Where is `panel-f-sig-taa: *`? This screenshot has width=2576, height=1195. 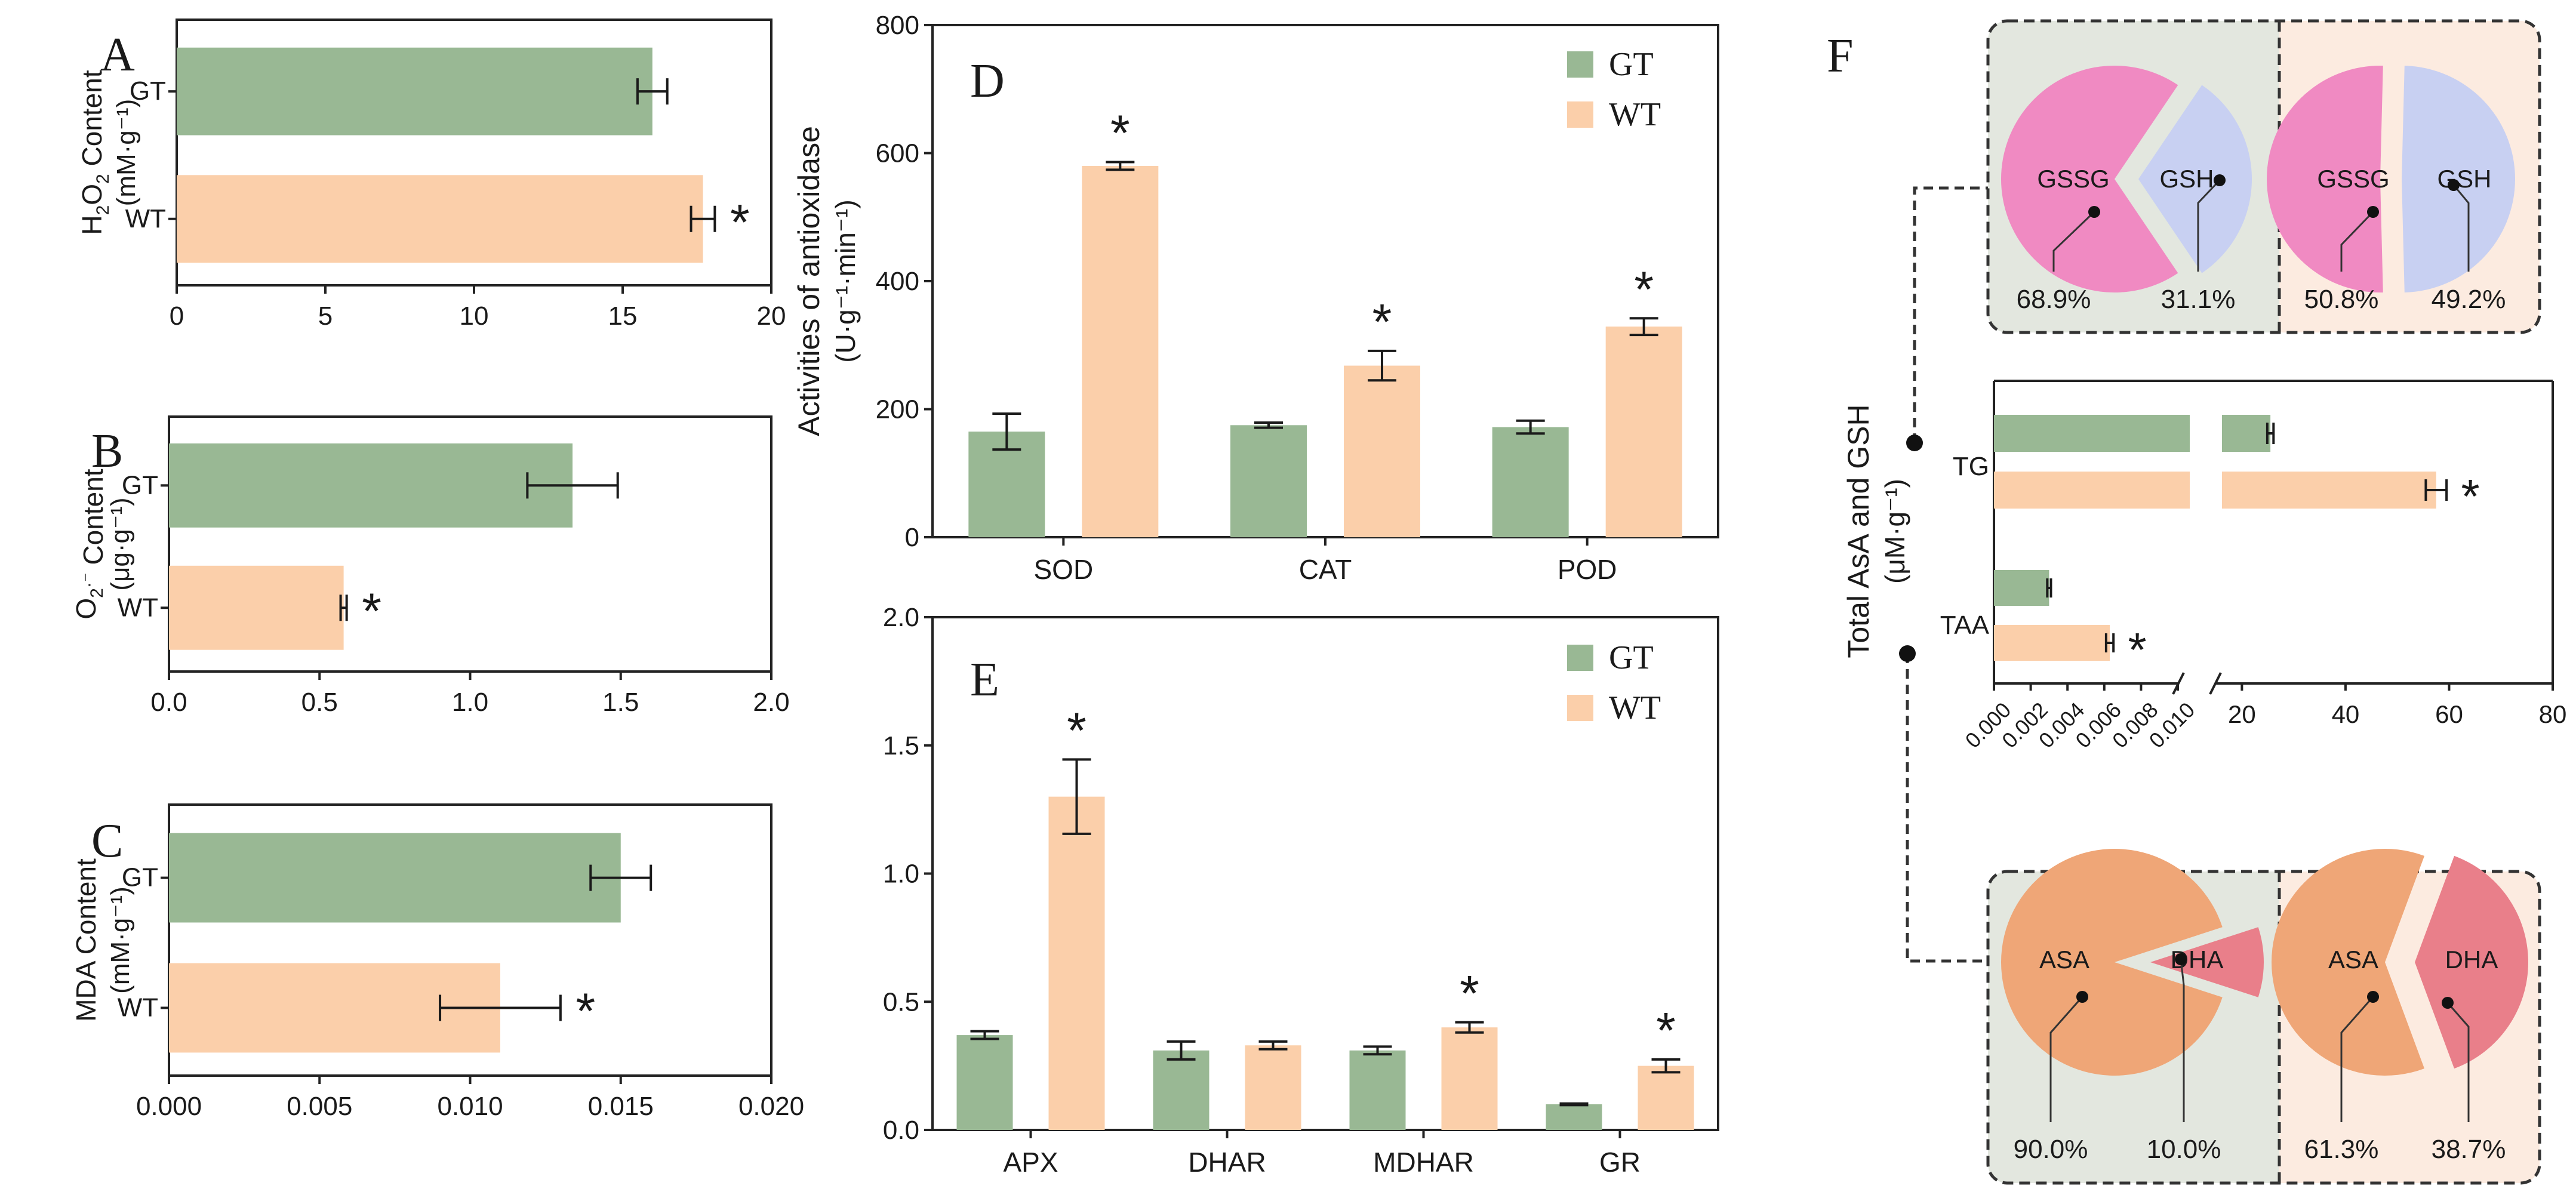
panel-f-sig-taa: * is located at coordinates (2137, 650).